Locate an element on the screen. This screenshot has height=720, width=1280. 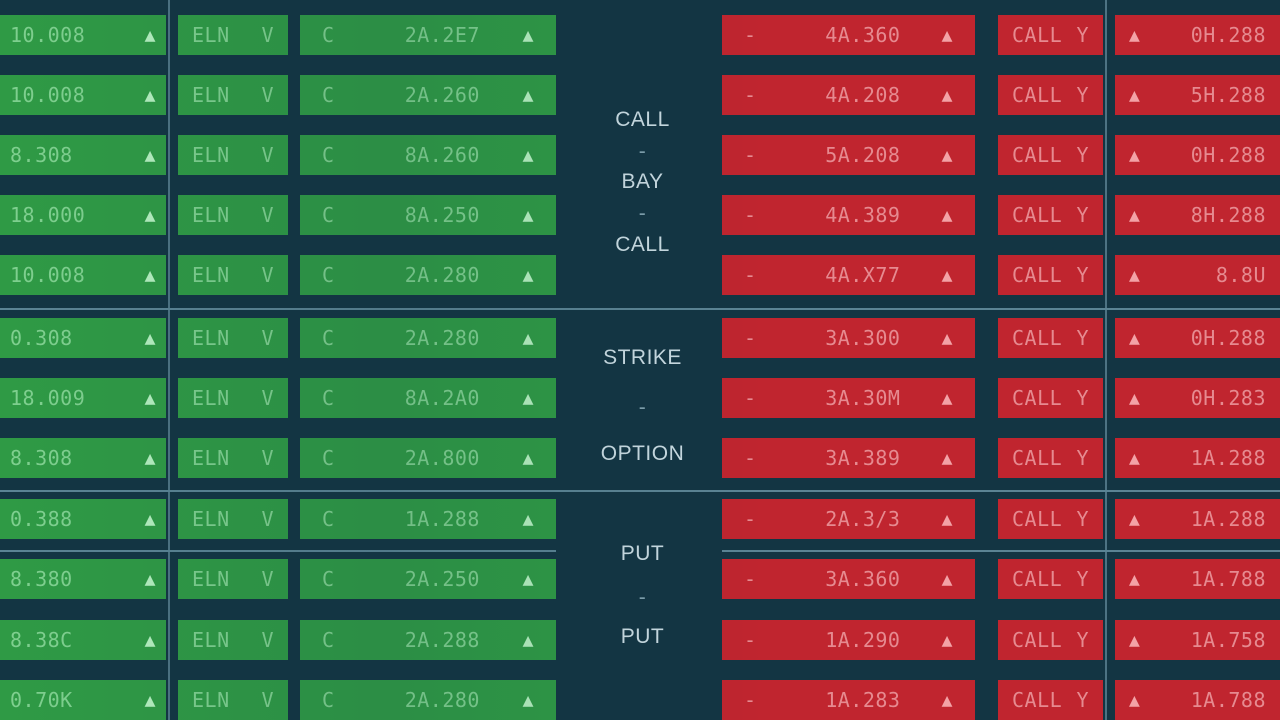
call-price-cell: C 8A.250 ▲ is located at coordinates (428, 215).